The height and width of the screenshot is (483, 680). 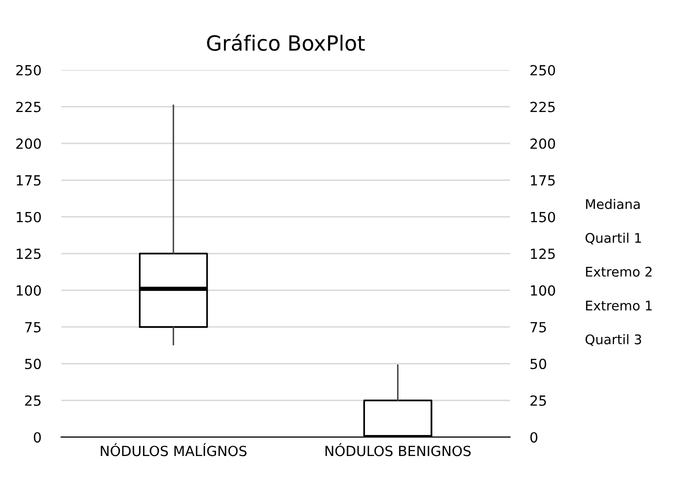 I want to click on x-tick-label: NÓDULOS MALÍGNOS, so click(x=173, y=449).